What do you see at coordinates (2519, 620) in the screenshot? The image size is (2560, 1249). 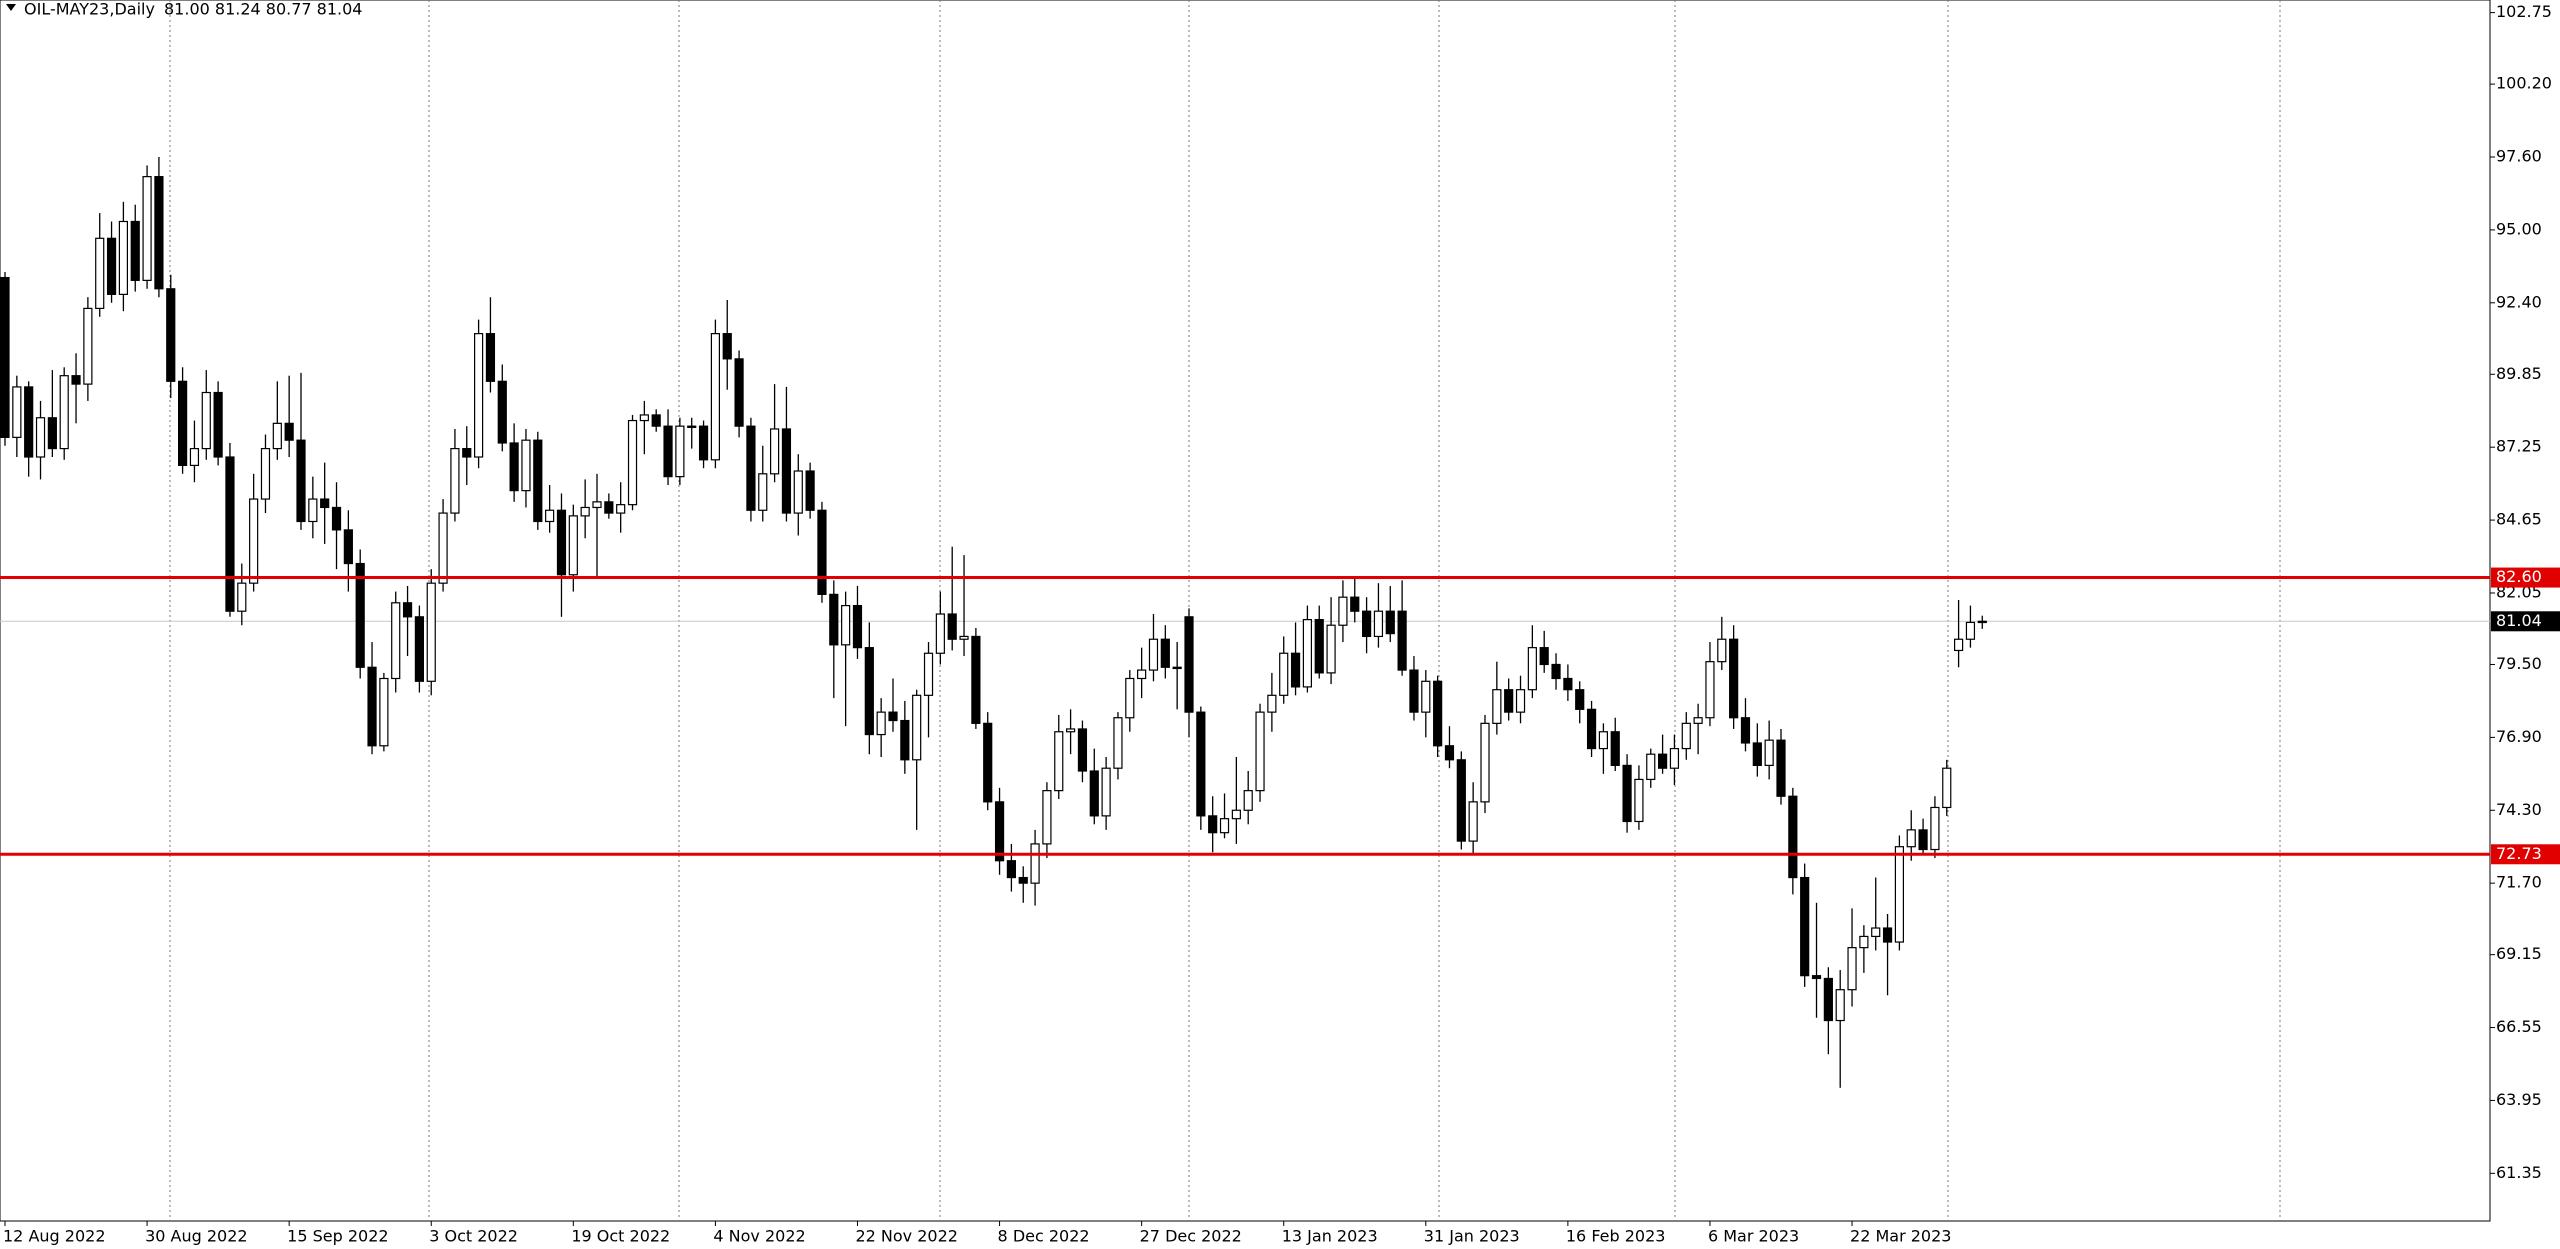 I see `current-price-label: 81.04` at bounding box center [2519, 620].